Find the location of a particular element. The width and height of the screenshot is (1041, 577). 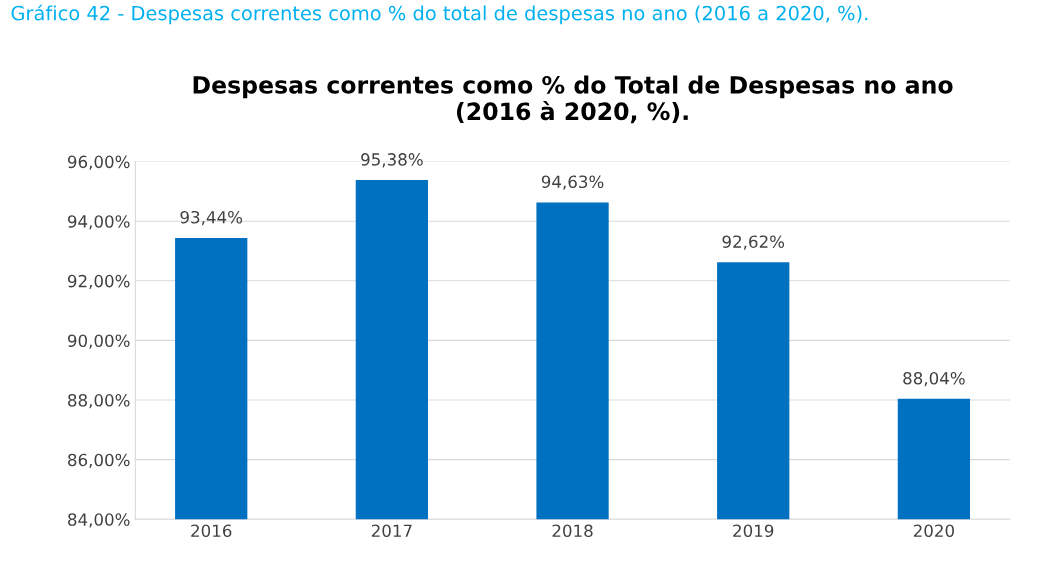

y-tick-label: 94,00% is located at coordinates (98, 222).